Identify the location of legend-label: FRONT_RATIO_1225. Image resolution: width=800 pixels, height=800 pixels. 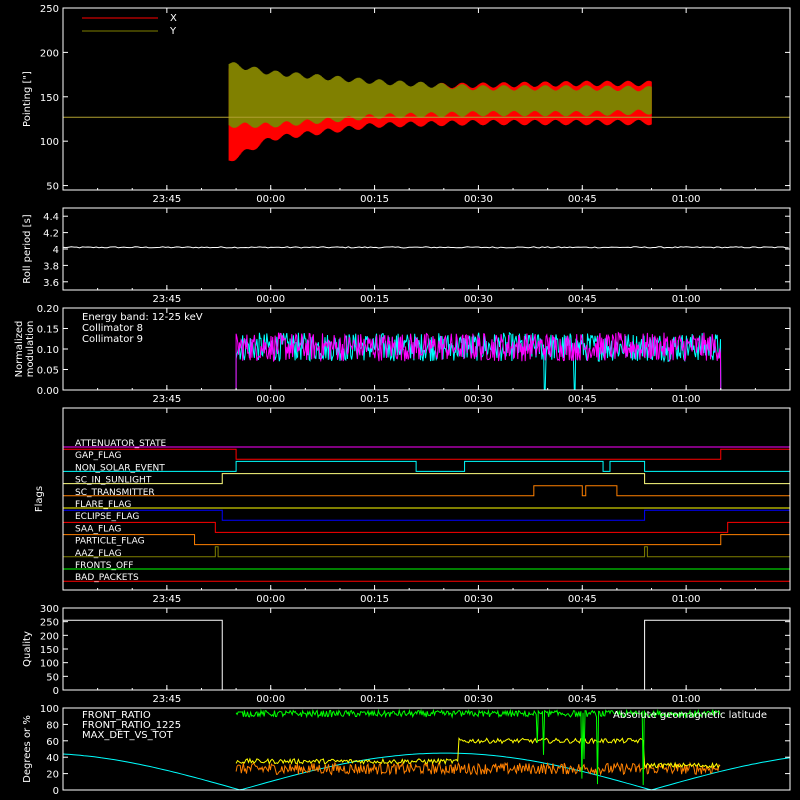
(131, 725).